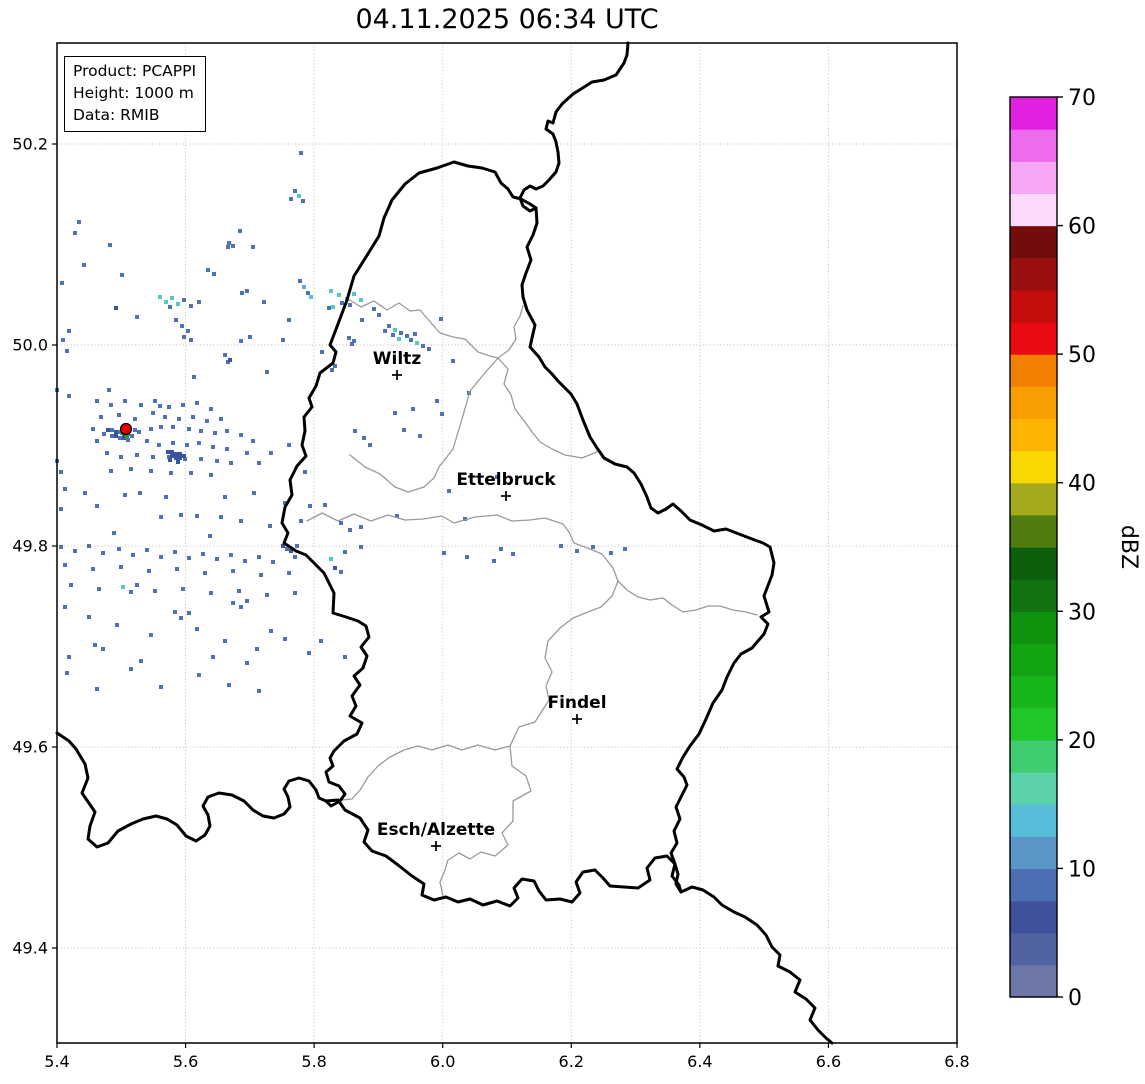  Describe the element at coordinates (30, 747) in the screenshot. I see `y-tick-label: 49.6` at that location.